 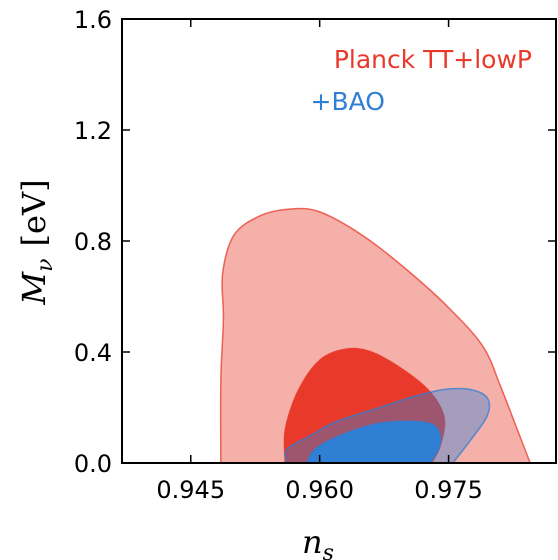 I want to click on legend-entry-planck: Planck TT+lowP, so click(x=433, y=59).